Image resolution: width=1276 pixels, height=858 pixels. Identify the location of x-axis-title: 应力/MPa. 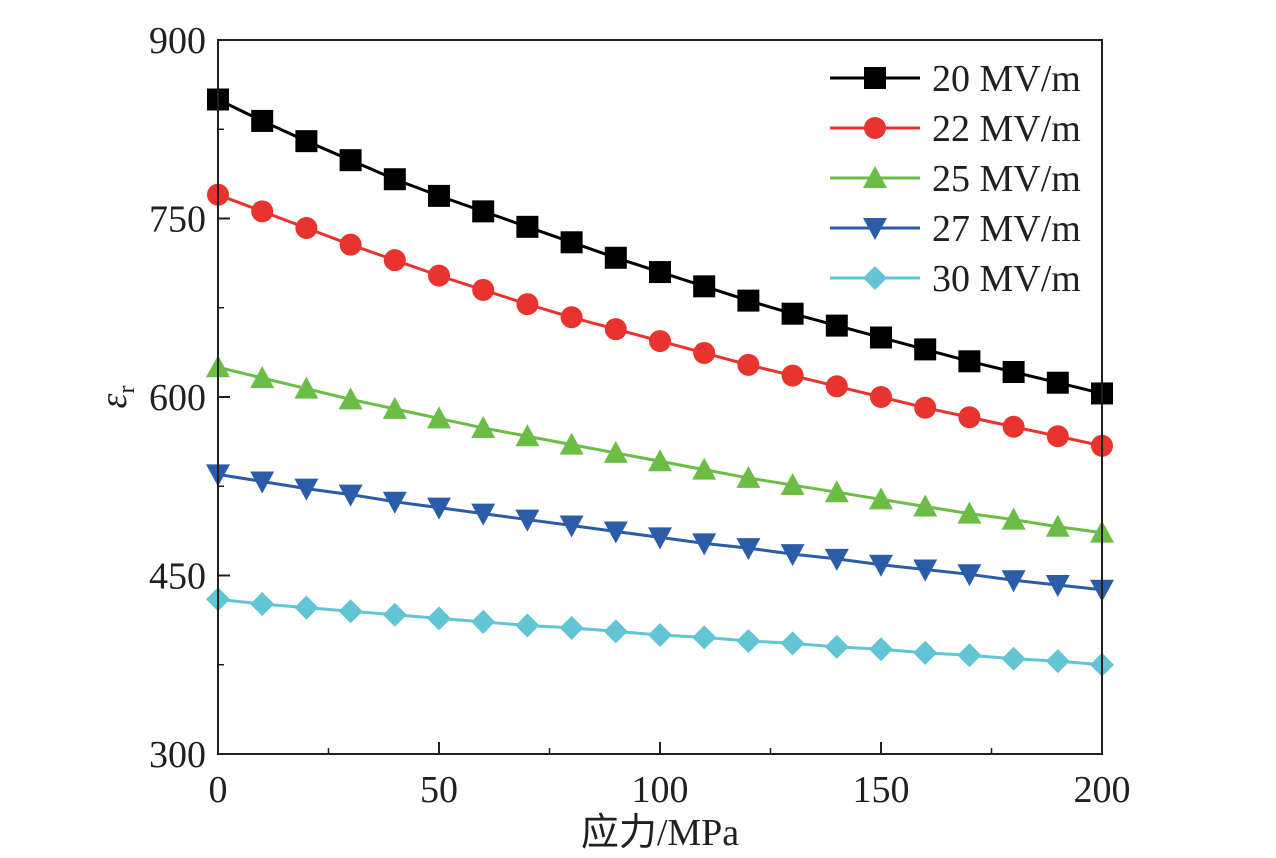
(660, 833).